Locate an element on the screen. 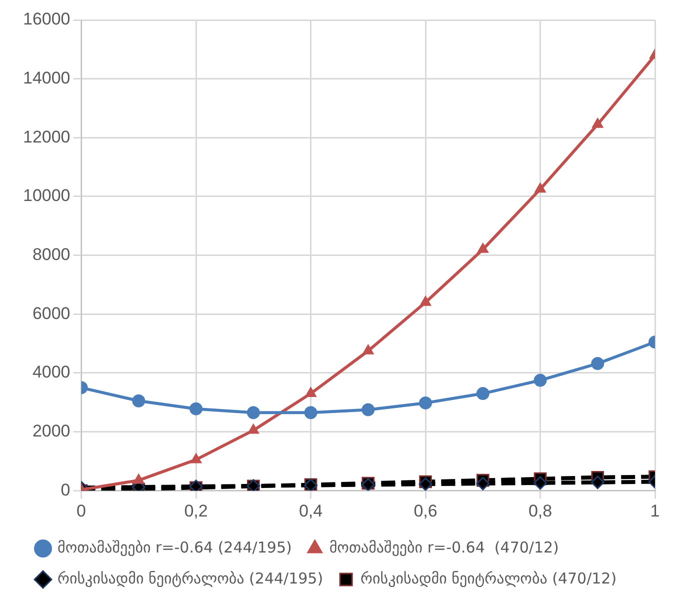 The height and width of the screenshot is (607, 685). y-tick-label: 2000 is located at coordinates (51, 430).